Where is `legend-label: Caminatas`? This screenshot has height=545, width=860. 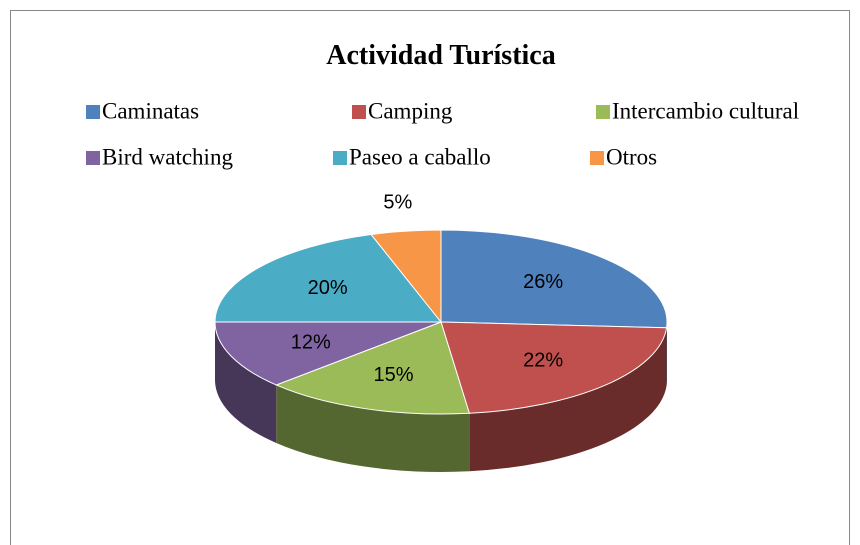 legend-label: Caminatas is located at coordinates (150, 110).